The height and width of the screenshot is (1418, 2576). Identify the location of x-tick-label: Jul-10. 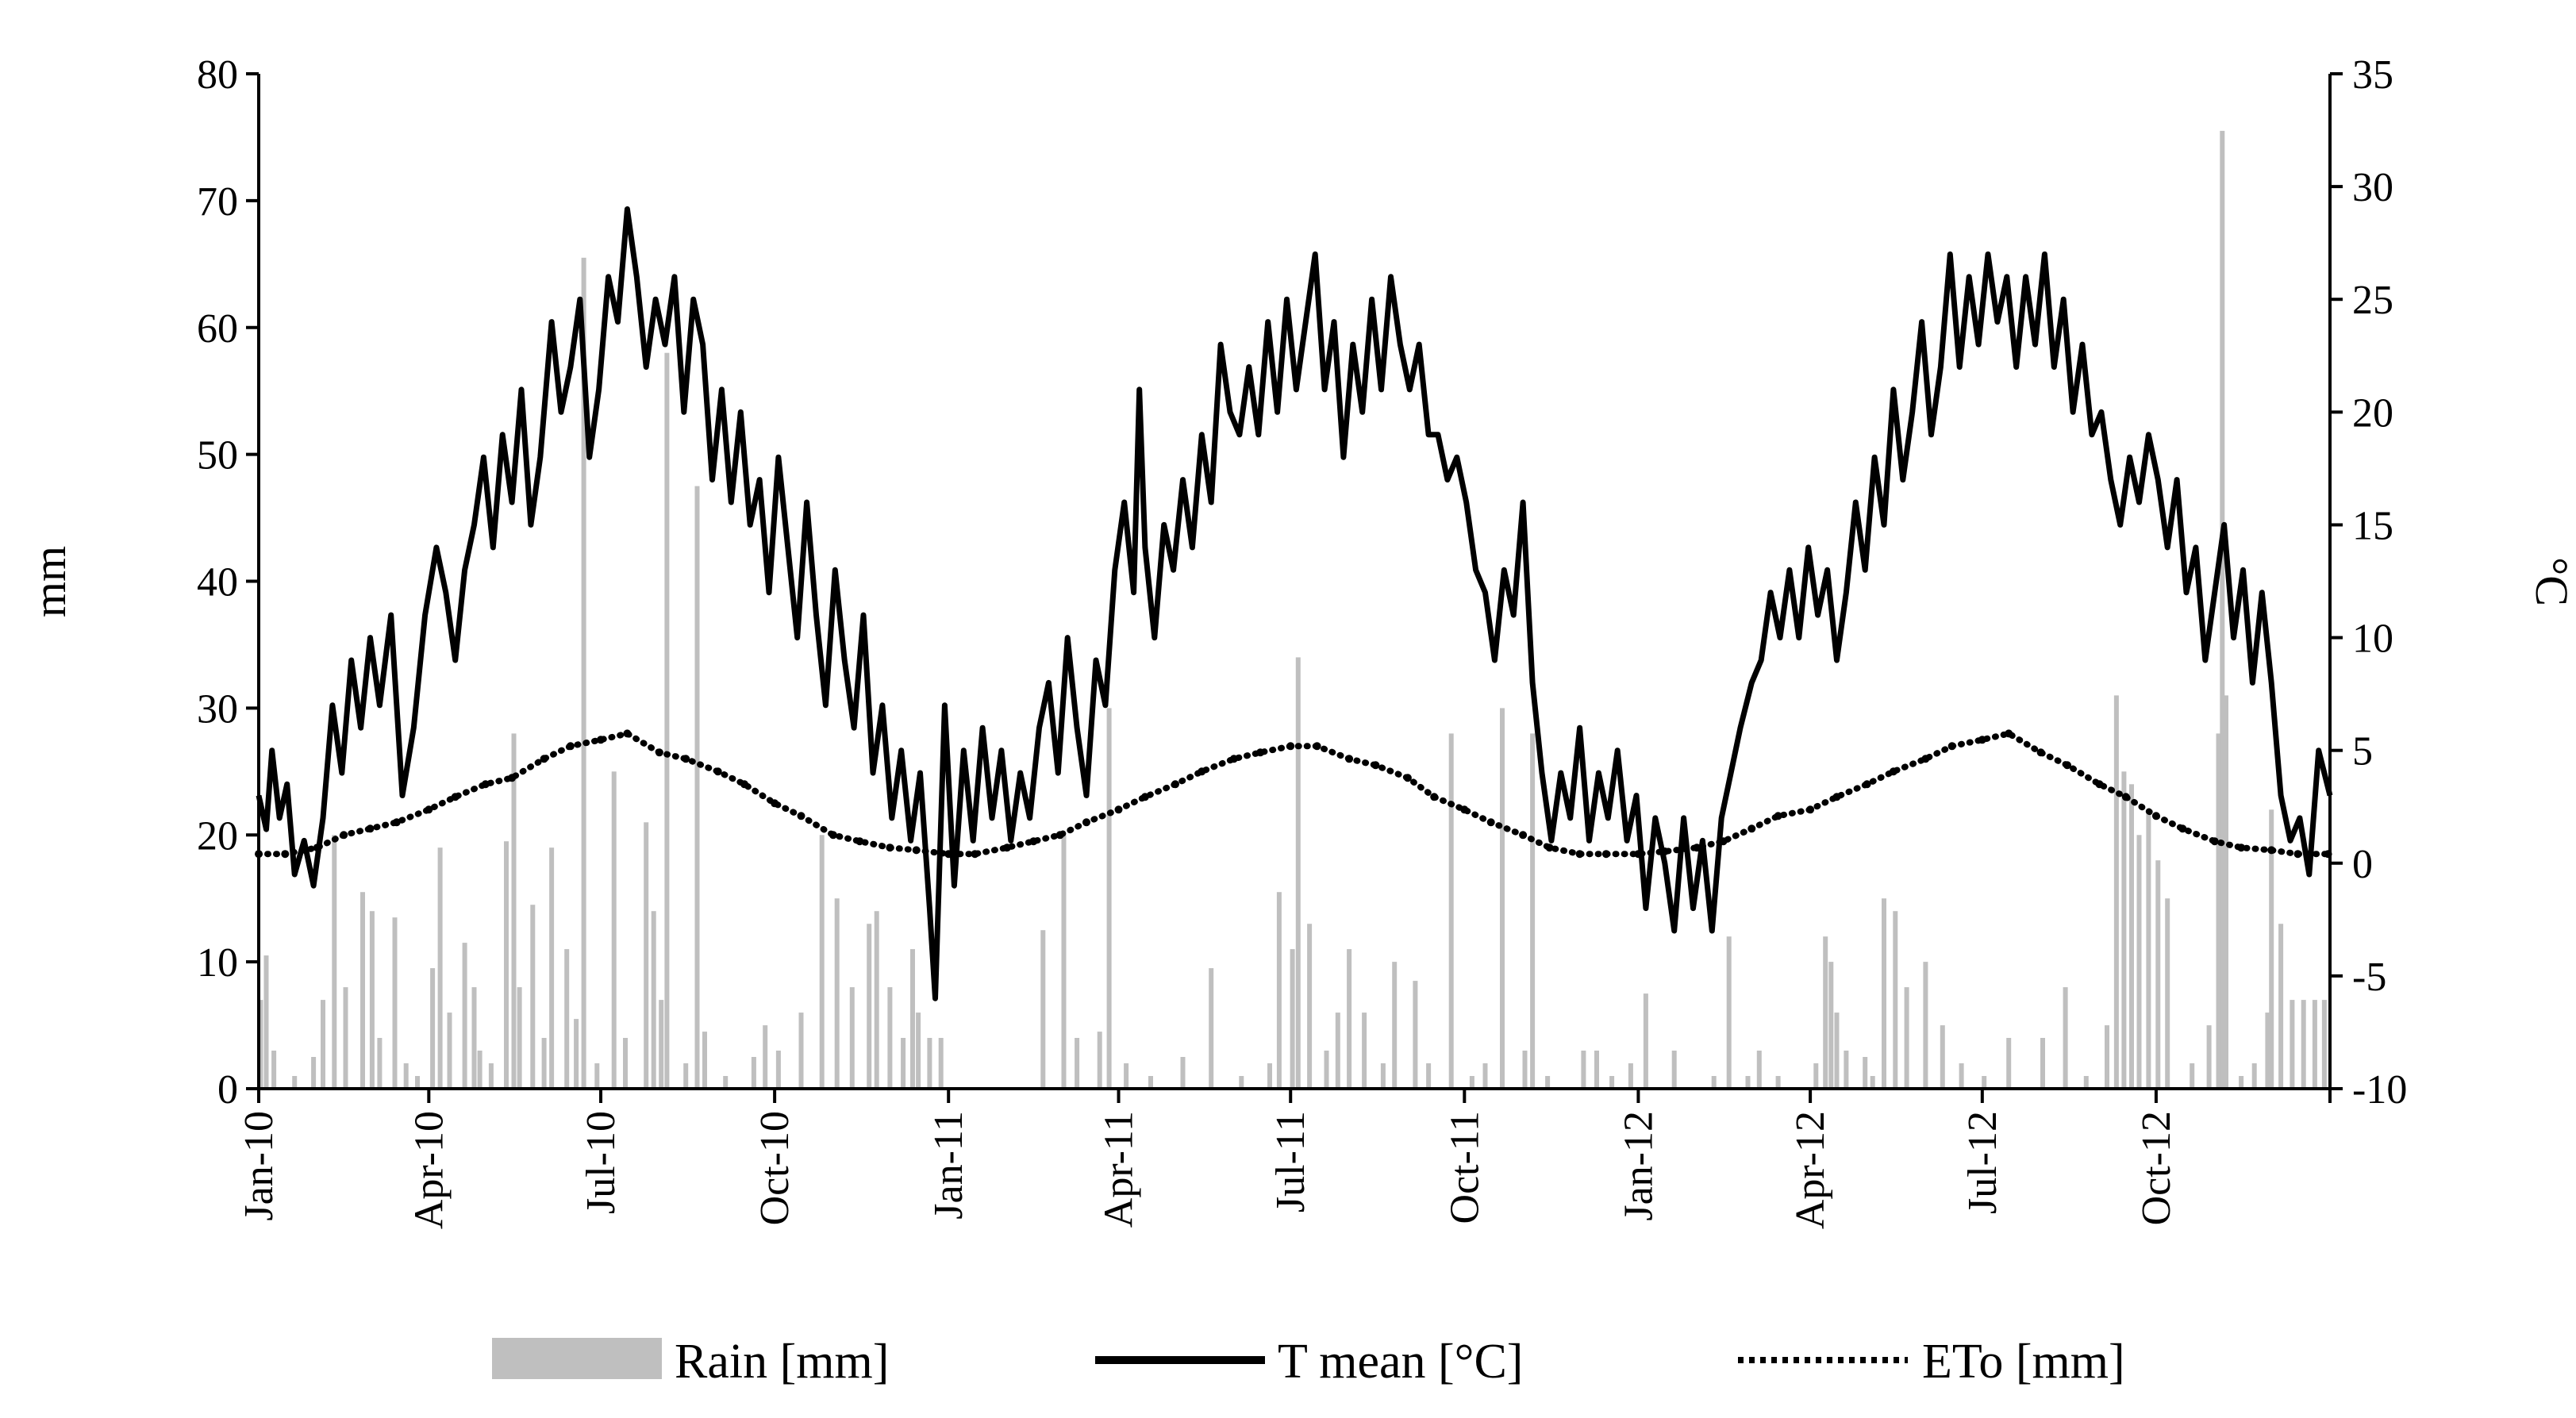
(601, 1162).